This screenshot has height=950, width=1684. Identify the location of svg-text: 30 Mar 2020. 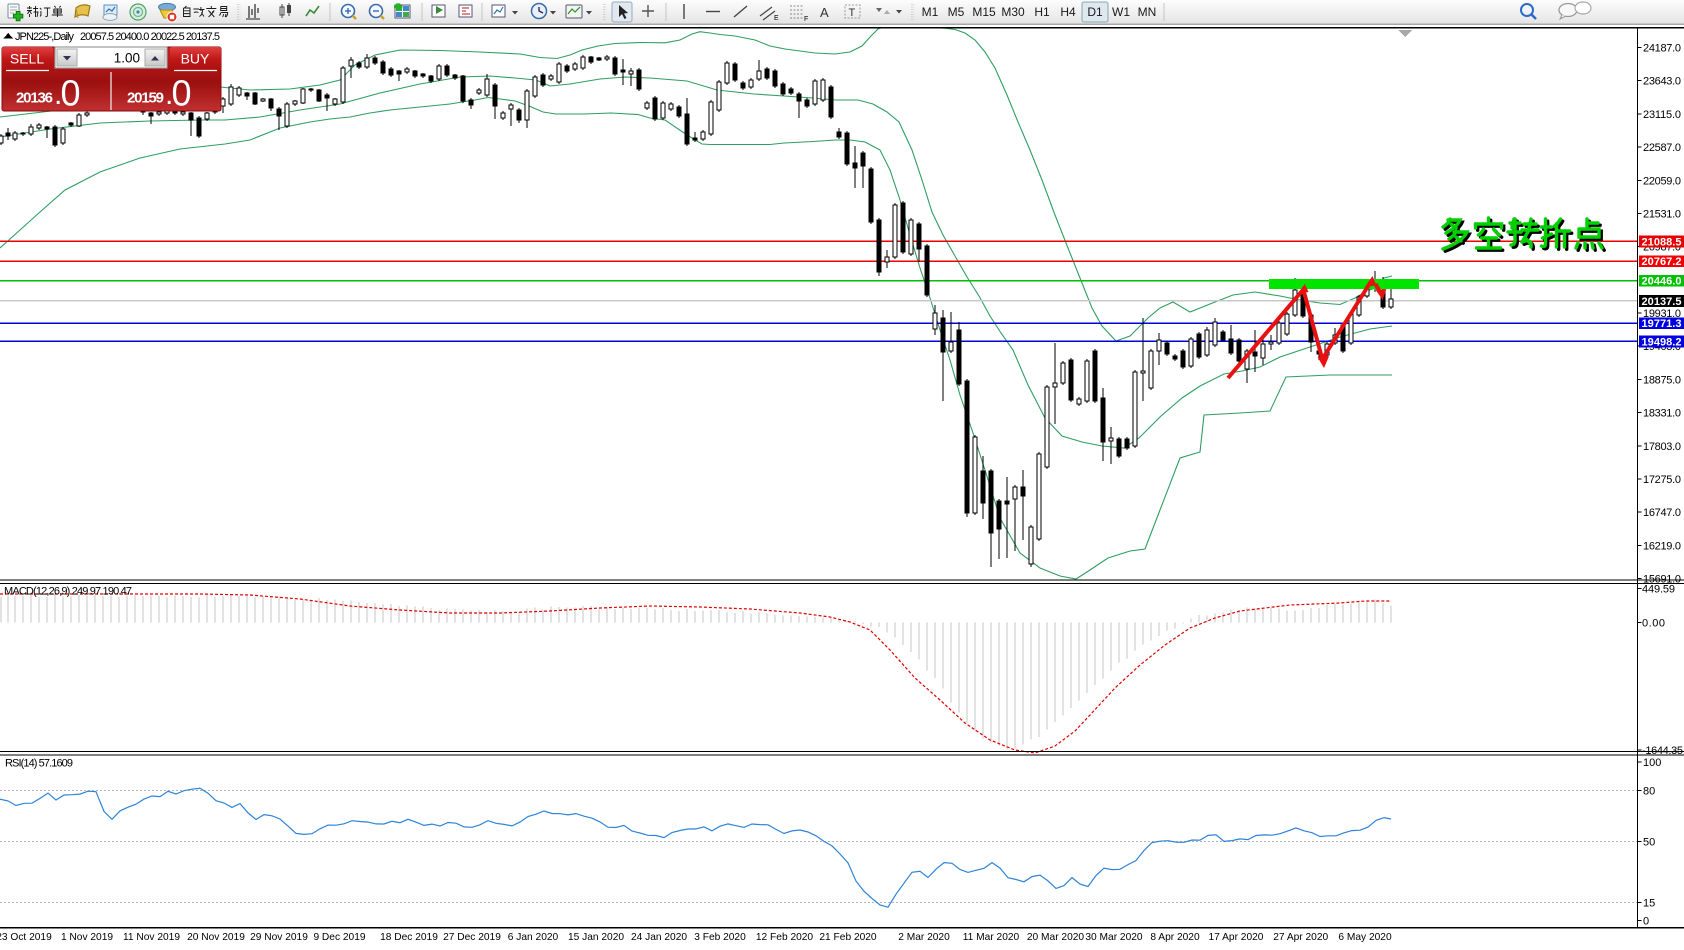
(1114, 937).